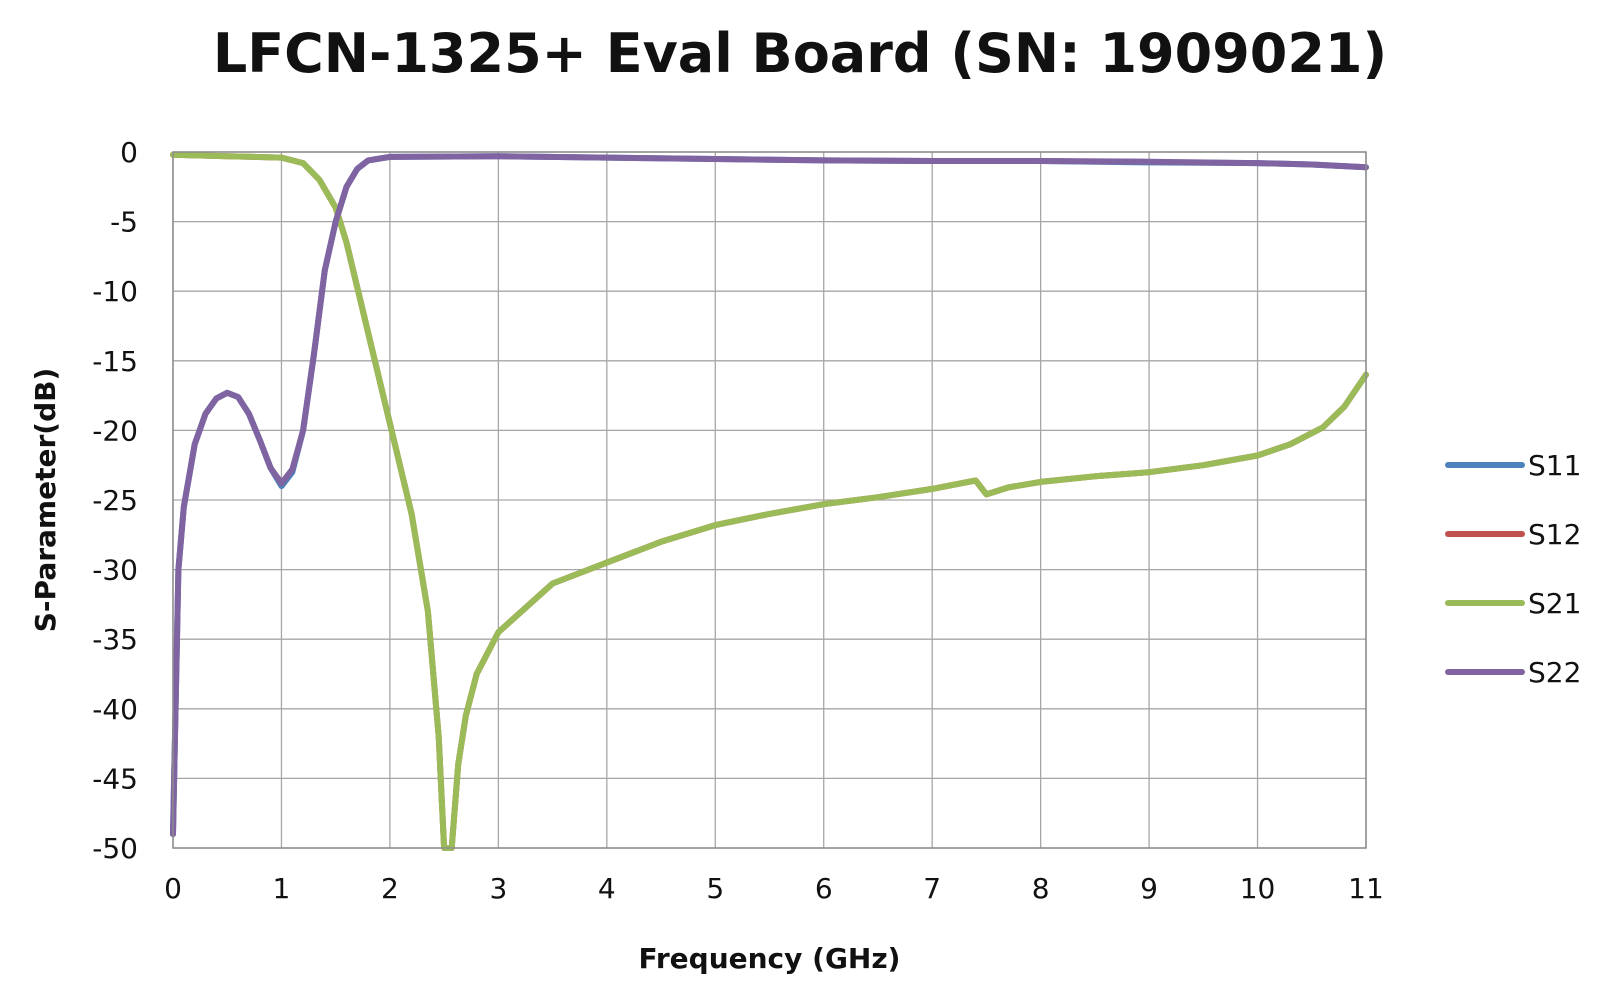  Describe the element at coordinates (115, 848) in the screenshot. I see `y-tick-label: -50` at that location.